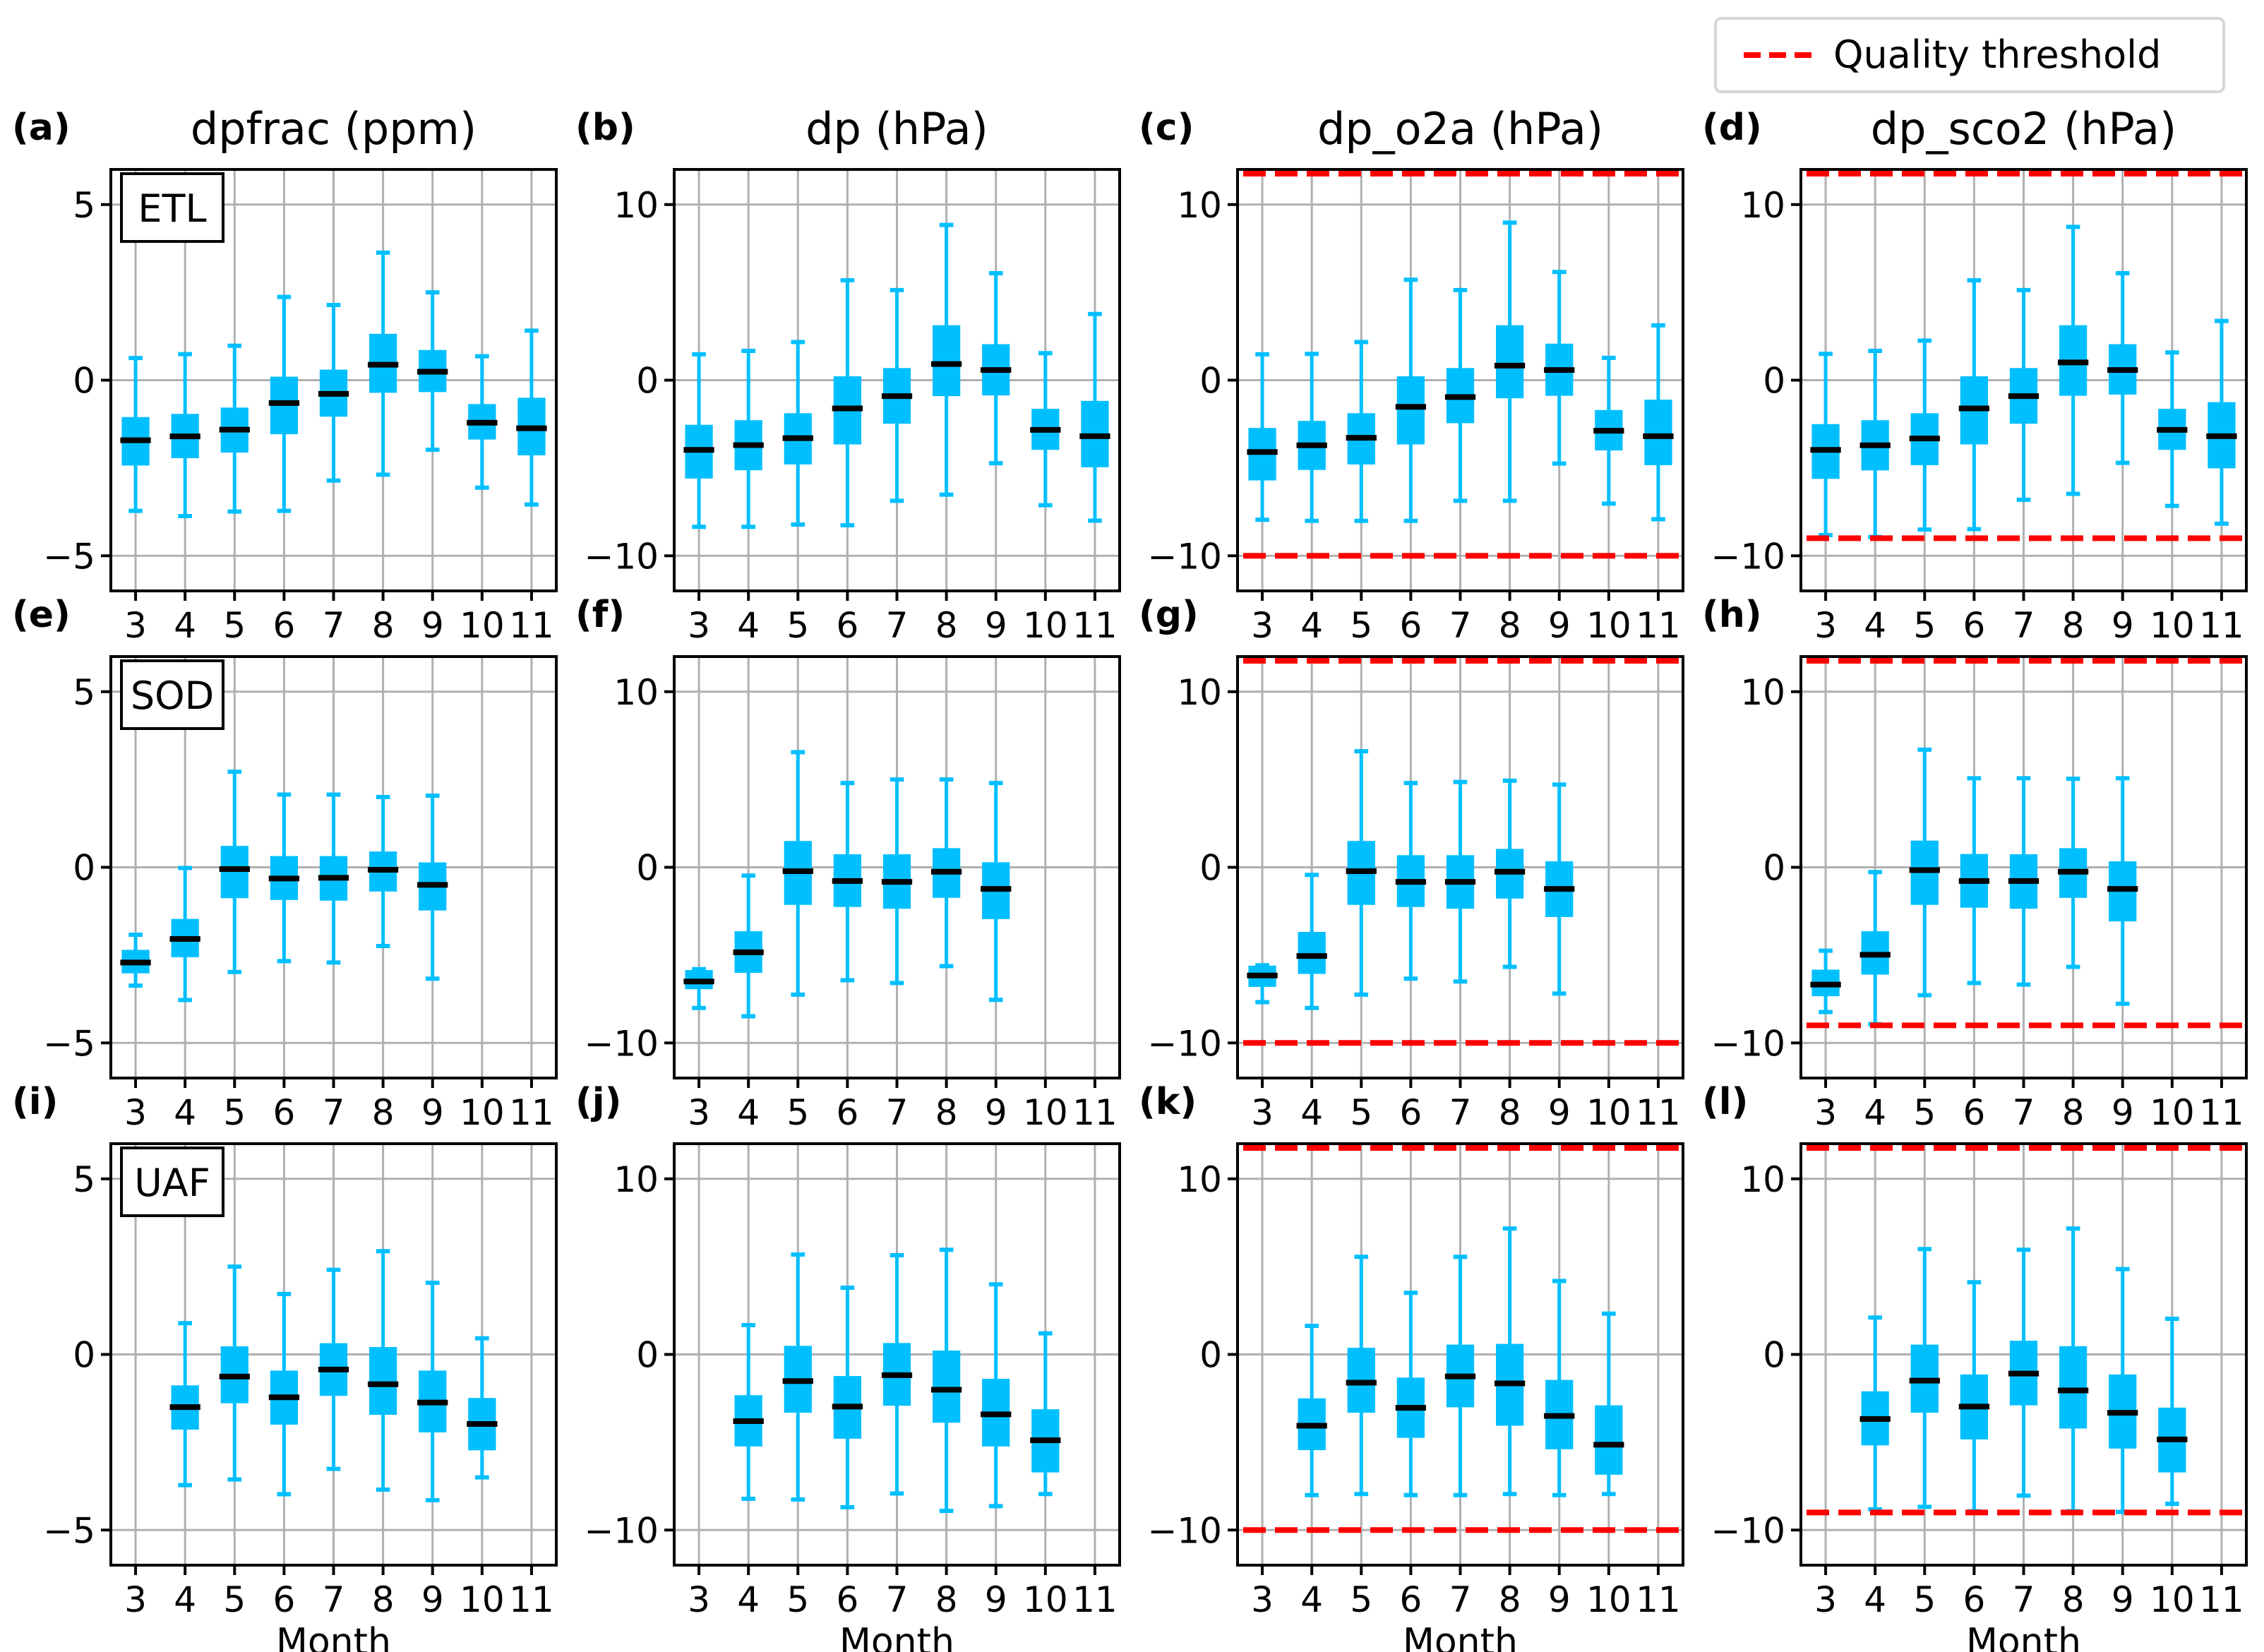 This screenshot has width=2264, height=1652. Describe the element at coordinates (35, 1102) in the screenshot. I see `panel-label: (i)` at that location.